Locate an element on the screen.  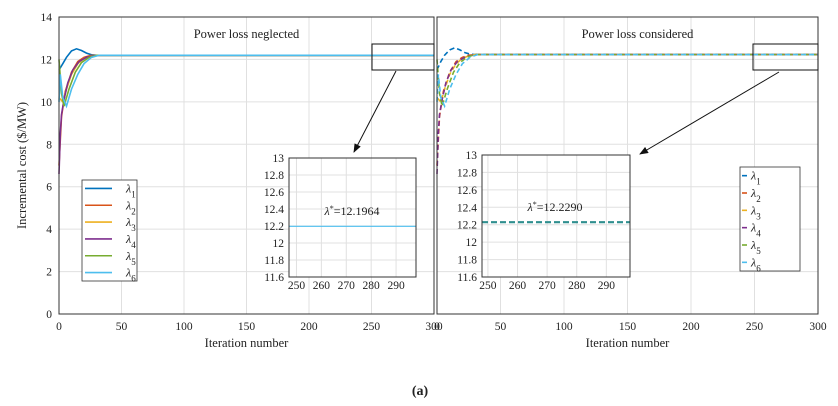
annotation-value: =12.2290 is located at coordinates (560, 207).